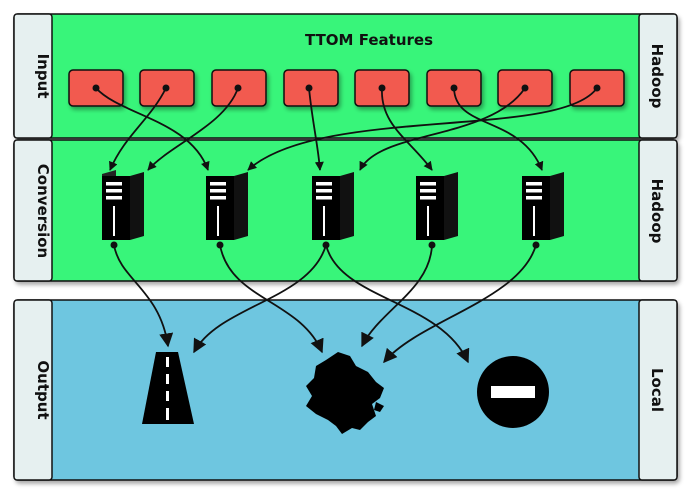  Describe the element at coordinates (657, 76) in the screenshot. I see `input-right-label: Hadoop` at that location.